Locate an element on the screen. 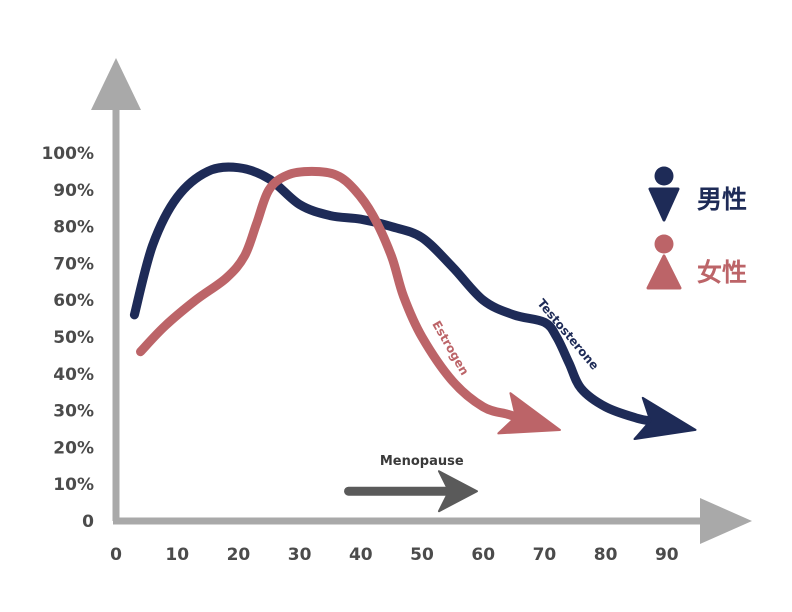 The width and height of the screenshot is (792, 612). x-tick-label: 60 is located at coordinates (483, 555).